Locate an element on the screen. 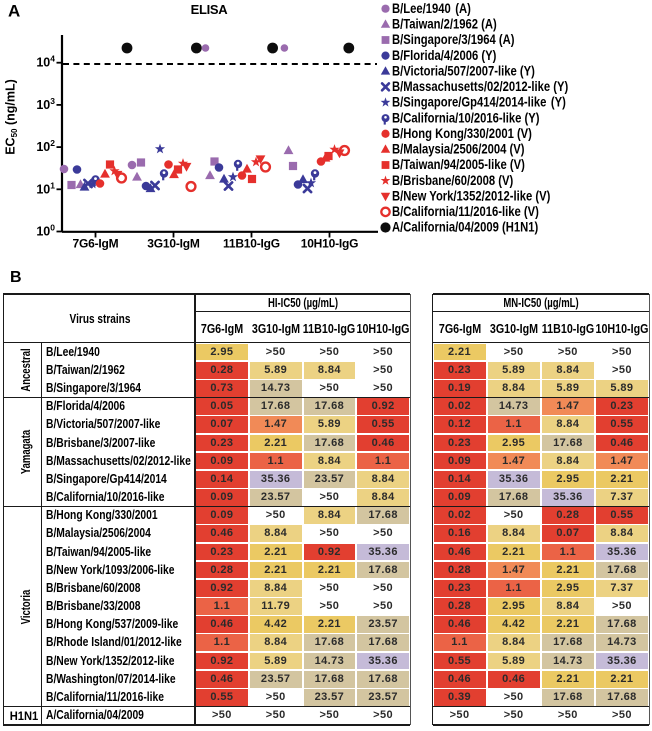 The height and width of the screenshot is (731, 652). svg-text: B/Taiwan/2/1962 (A) is located at coordinates (444, 24).